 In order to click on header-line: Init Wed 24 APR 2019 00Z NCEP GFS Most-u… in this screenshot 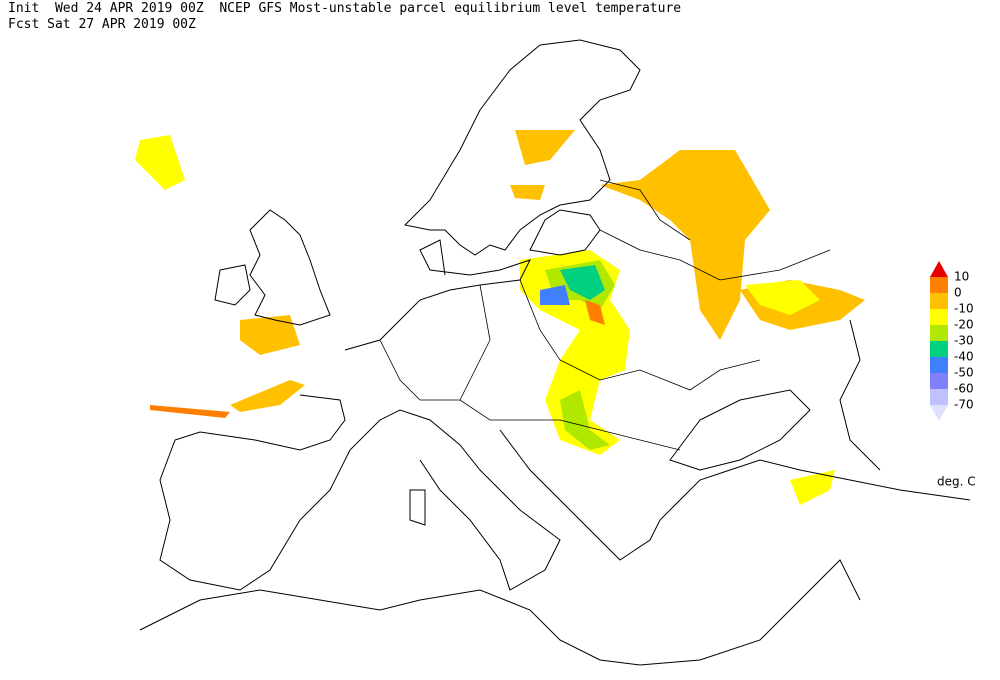, I will do `click(345, 8)`.